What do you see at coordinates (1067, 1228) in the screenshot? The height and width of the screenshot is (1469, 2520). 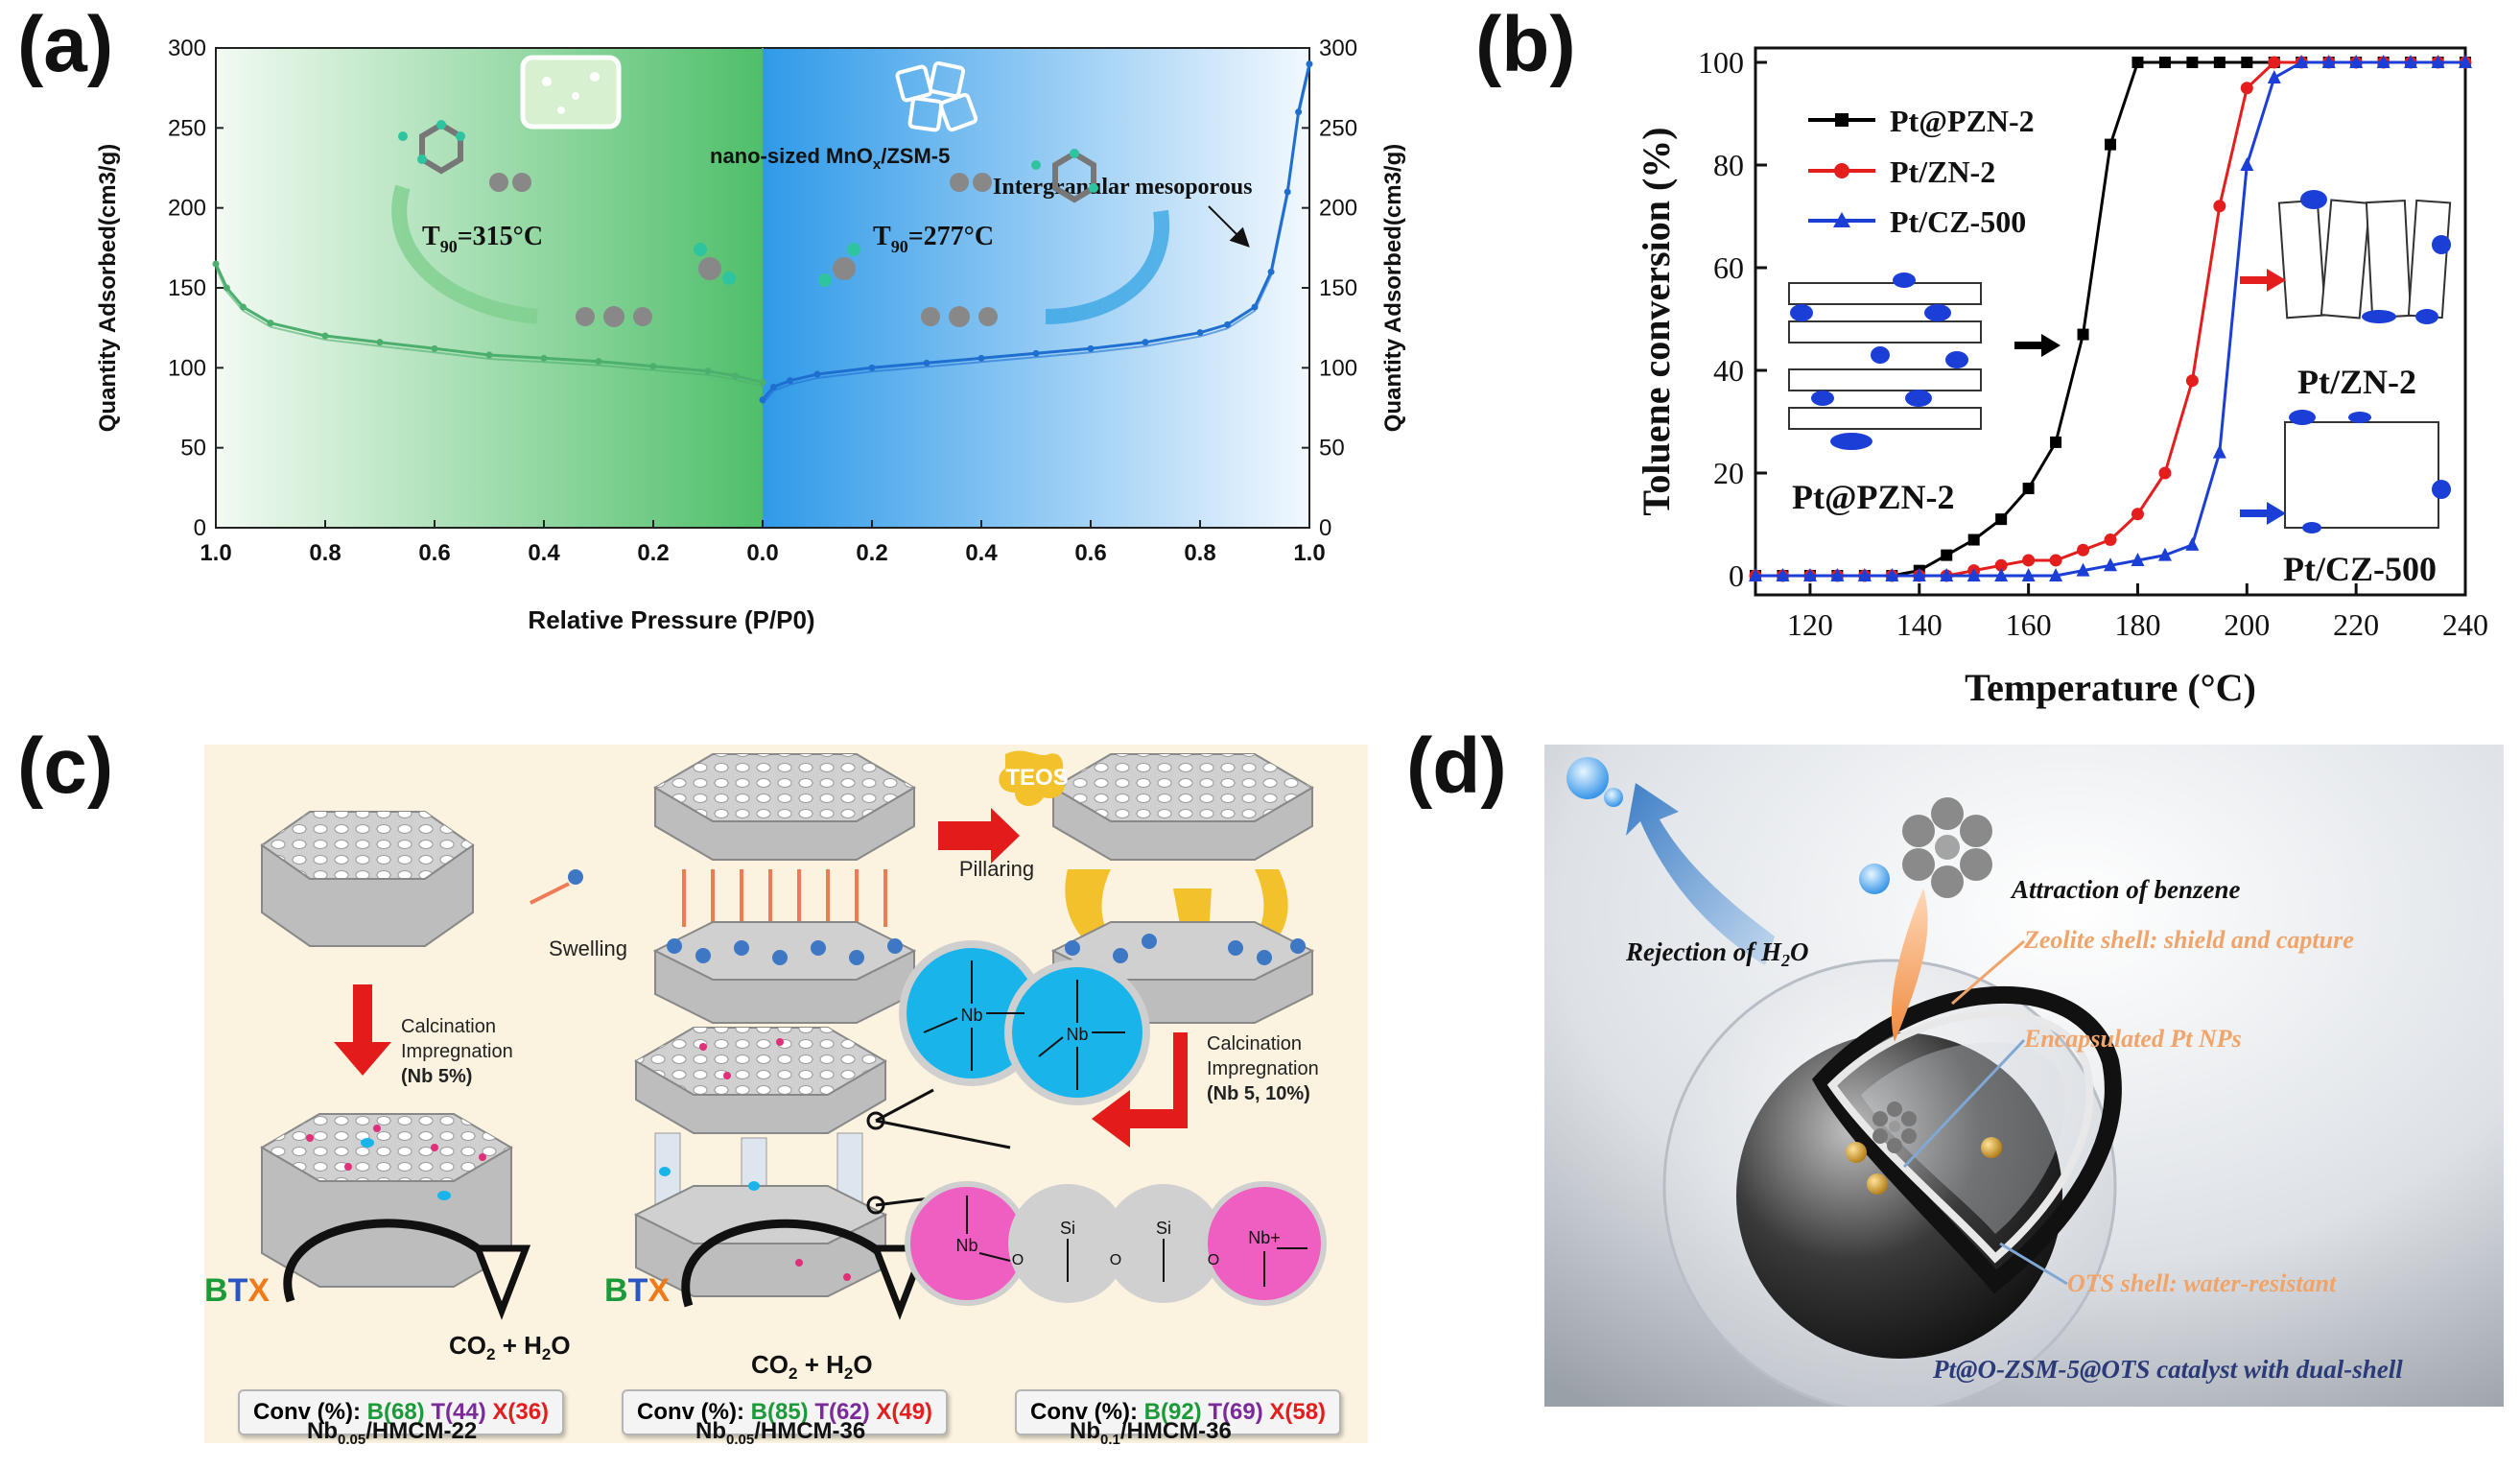 I see `si-atom-1: Si` at bounding box center [1067, 1228].